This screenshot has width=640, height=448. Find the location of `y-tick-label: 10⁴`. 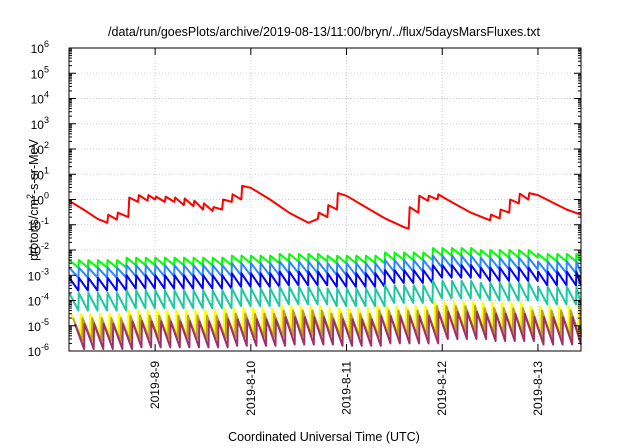

y-tick-label: 10⁴ is located at coordinates (40, 98).